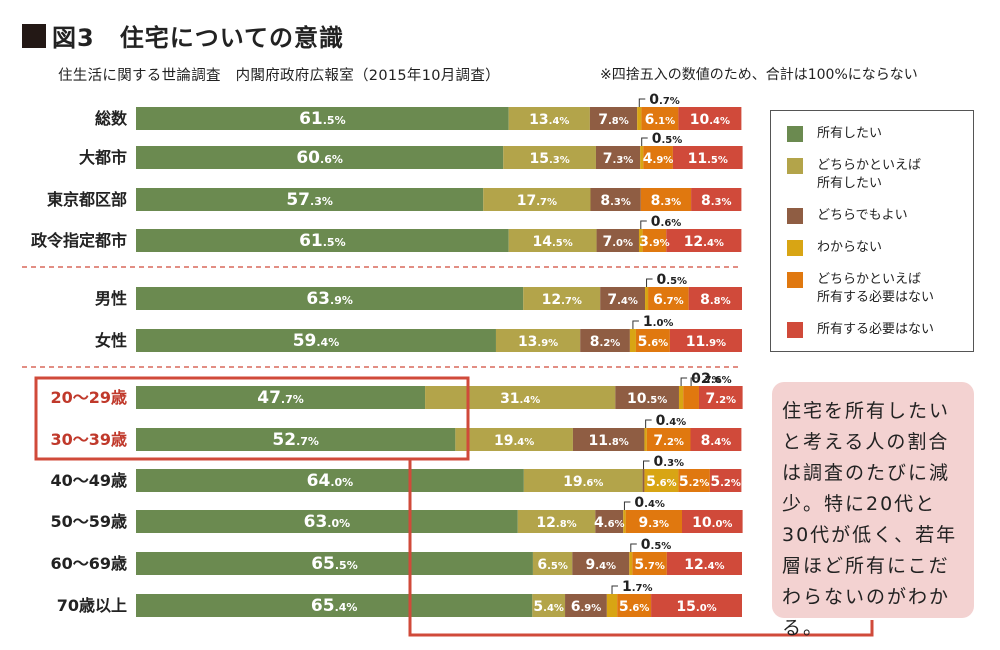 The image size is (1000, 650). What do you see at coordinates (548, 607) in the screenshot?
I see `data-label: 5.4%` at bounding box center [548, 607].